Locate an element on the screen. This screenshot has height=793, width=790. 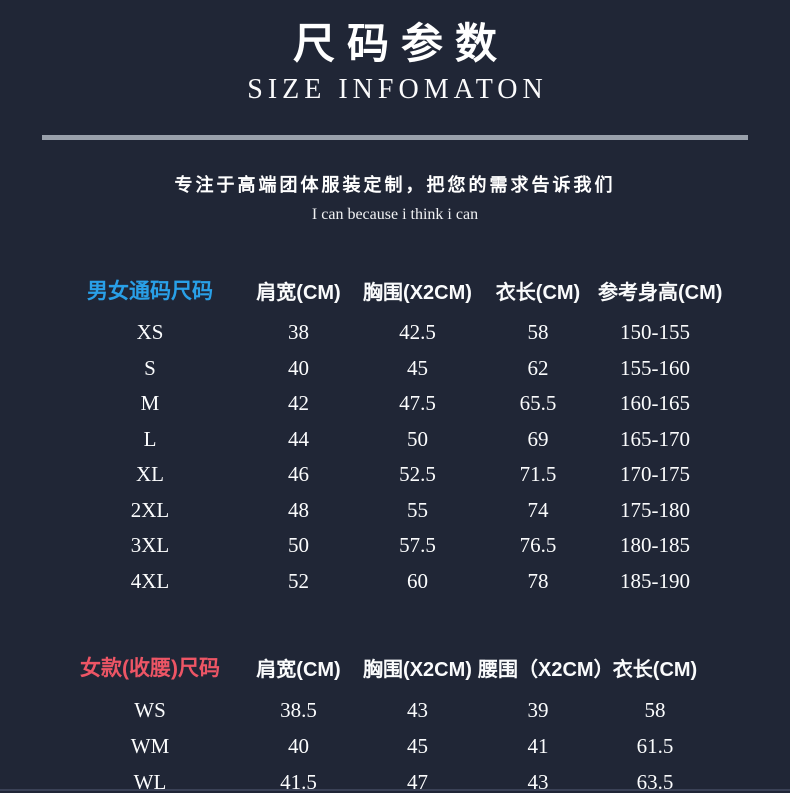
table-cell: 38.5 is located at coordinates (298, 709).